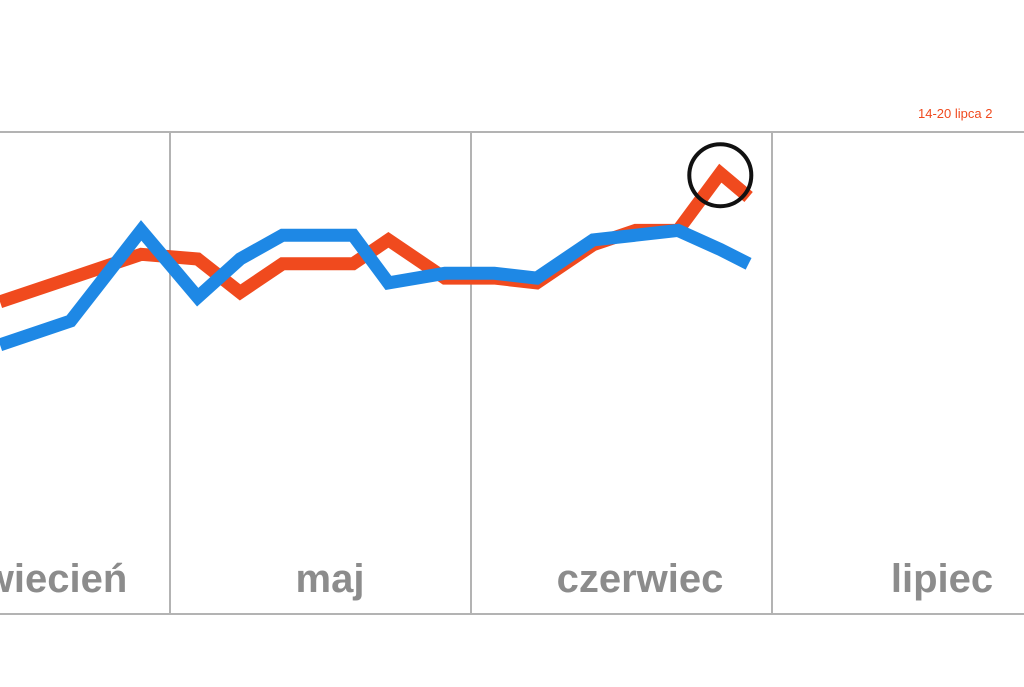  I want to click on month-labels: wiecień maj czerwiec lipiec, so click(496, 579).